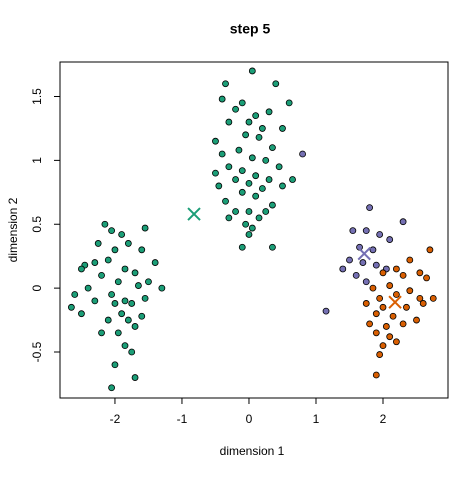  What do you see at coordinates (194, 214) in the screenshot?
I see `centroid` at bounding box center [194, 214].